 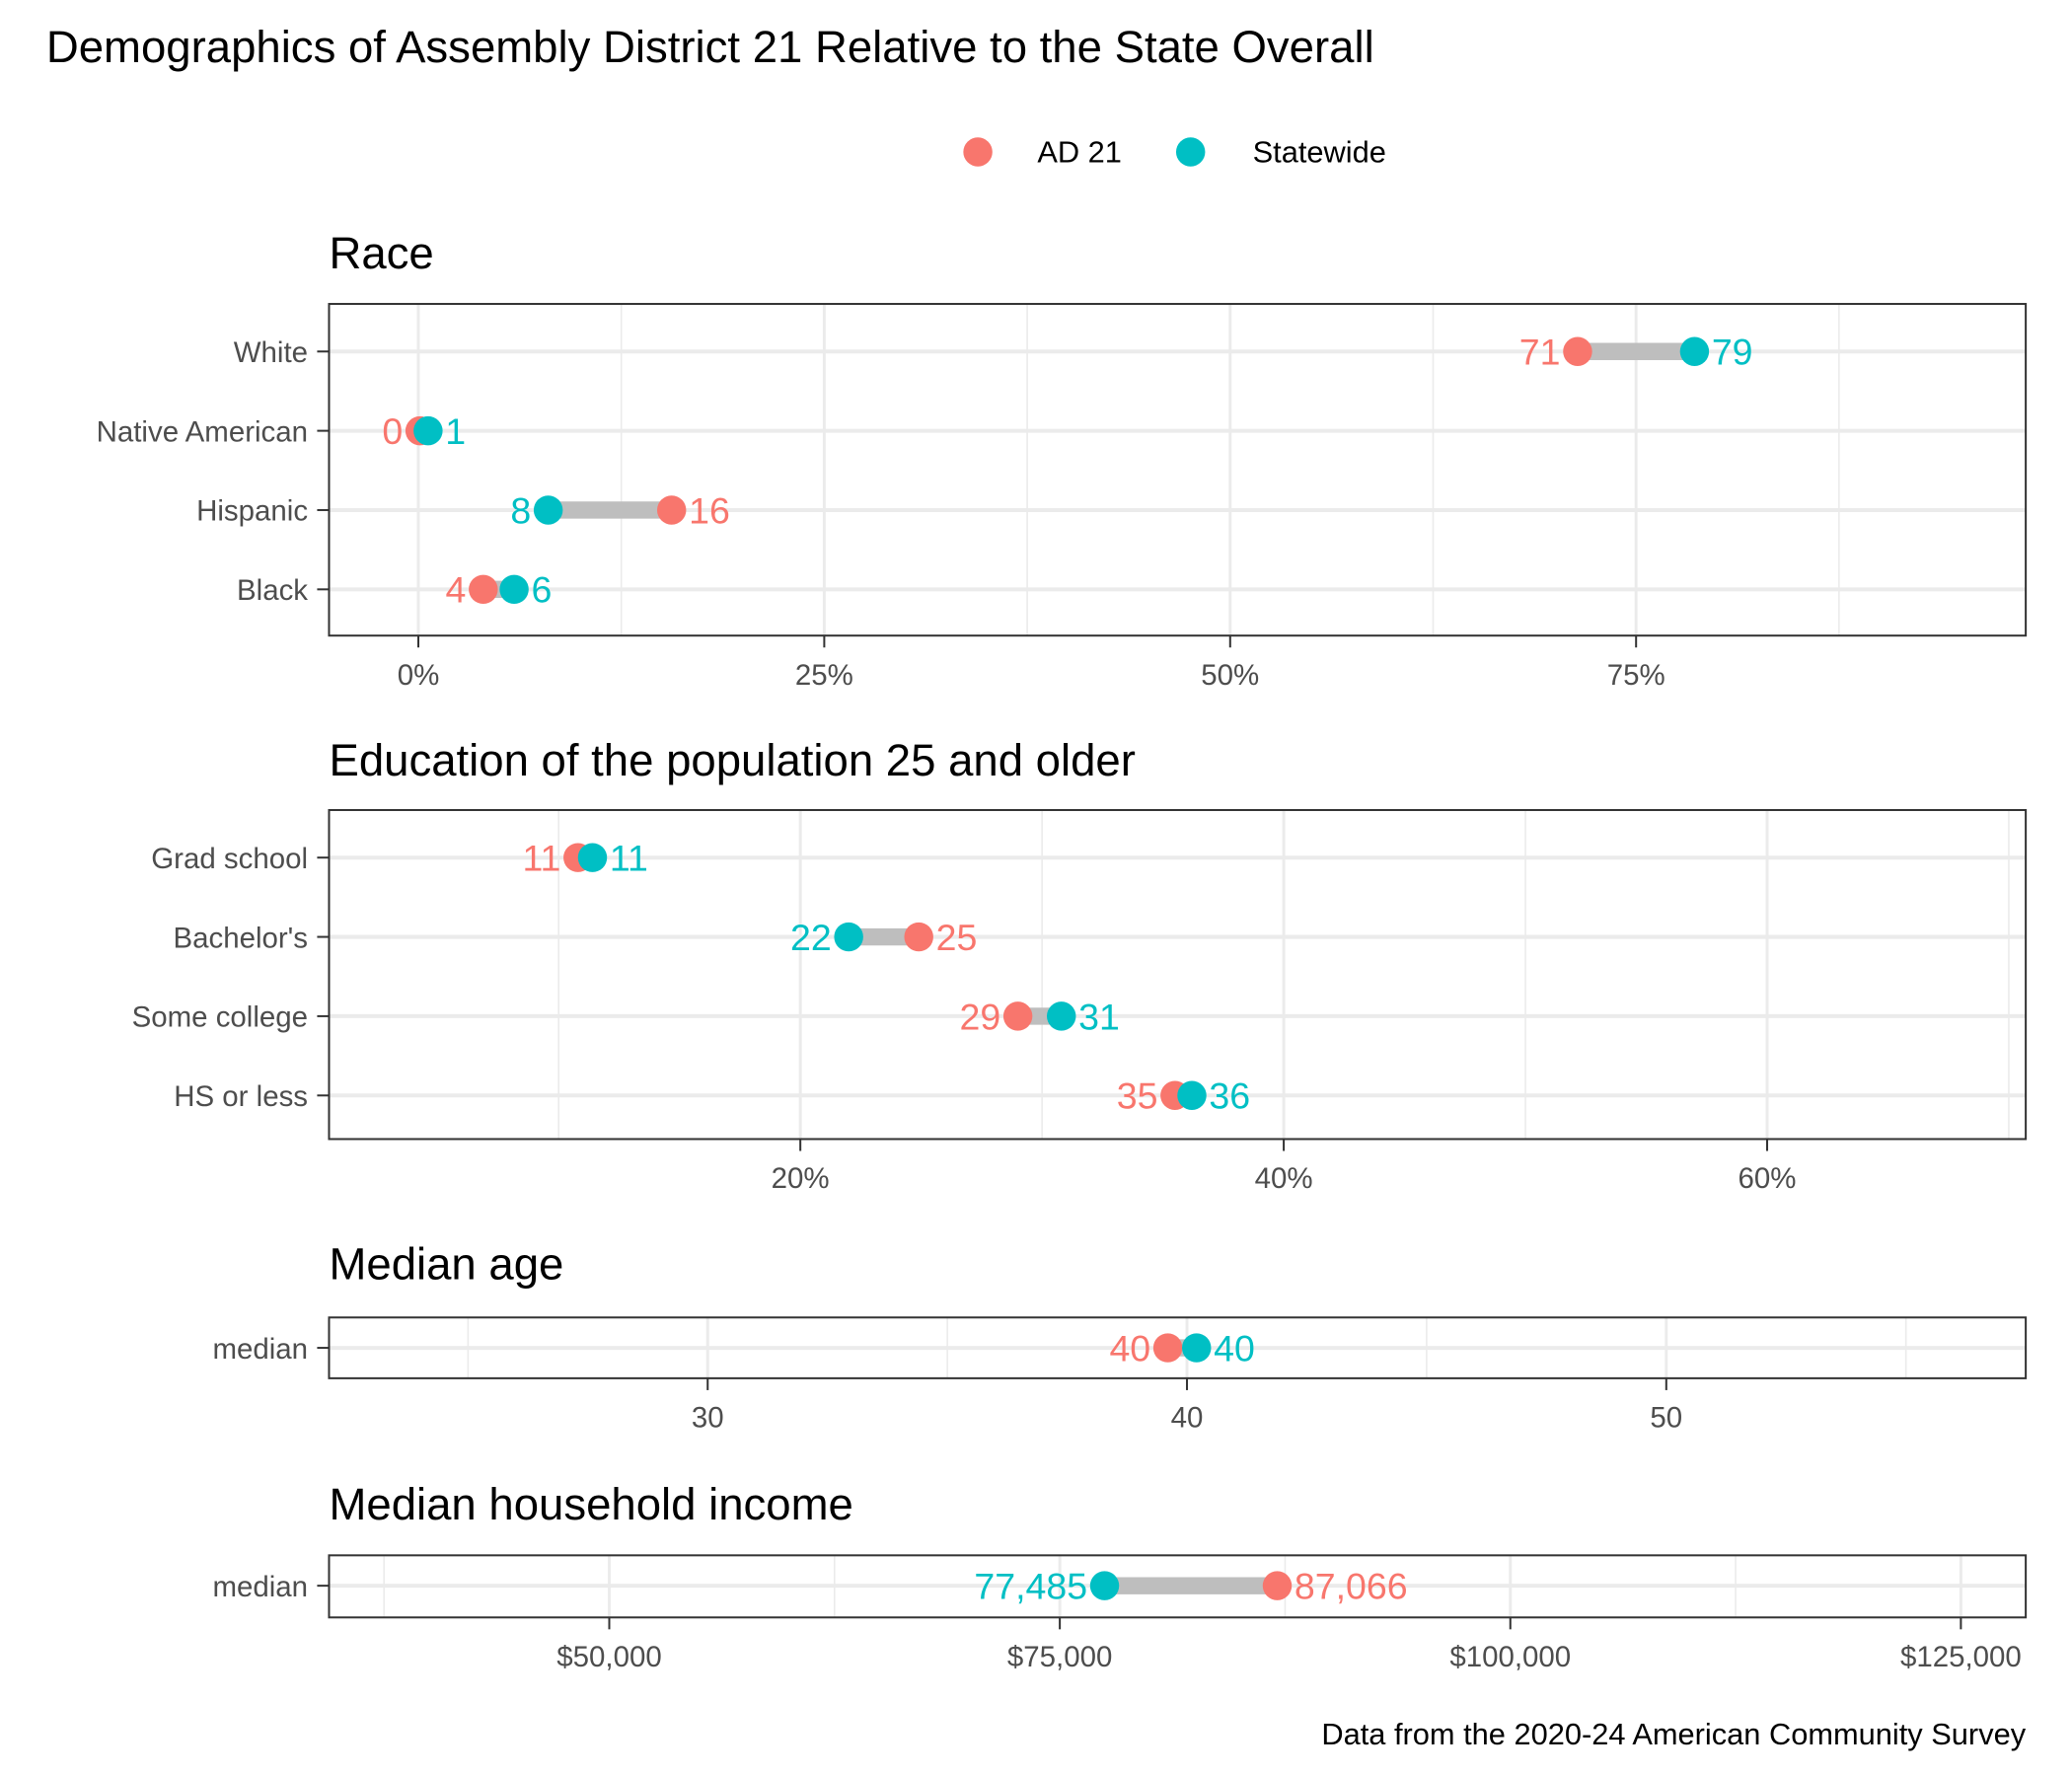 I want to click on value-label-ad21: 16, so click(x=710, y=510).